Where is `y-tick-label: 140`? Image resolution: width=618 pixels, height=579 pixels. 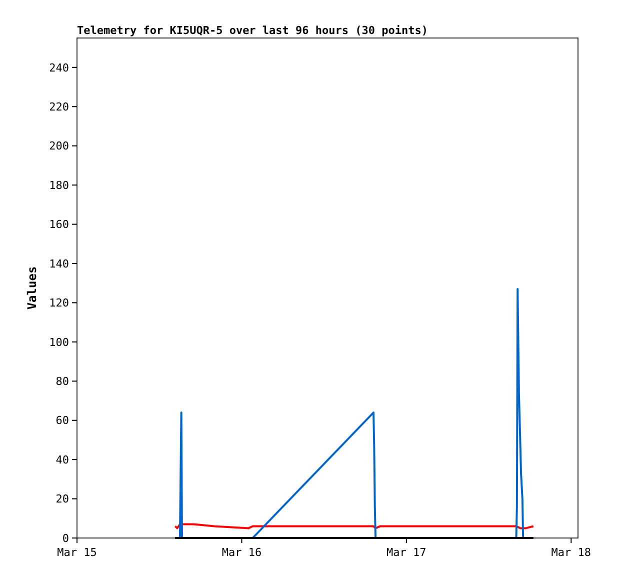
y-tick-label: 140 is located at coordinates (59, 263).